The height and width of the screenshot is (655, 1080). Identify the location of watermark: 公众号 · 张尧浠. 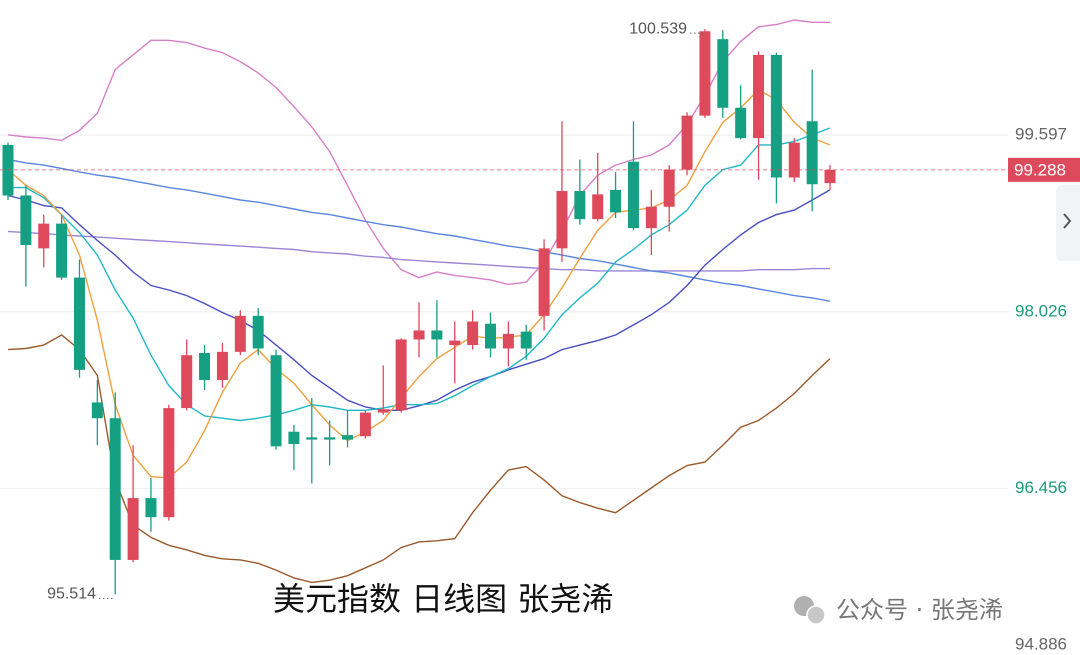
(898, 610).